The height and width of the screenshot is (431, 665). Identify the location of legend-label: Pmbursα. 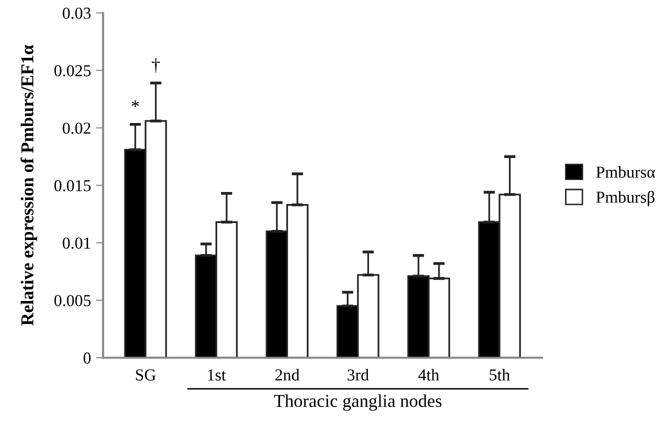
(626, 172).